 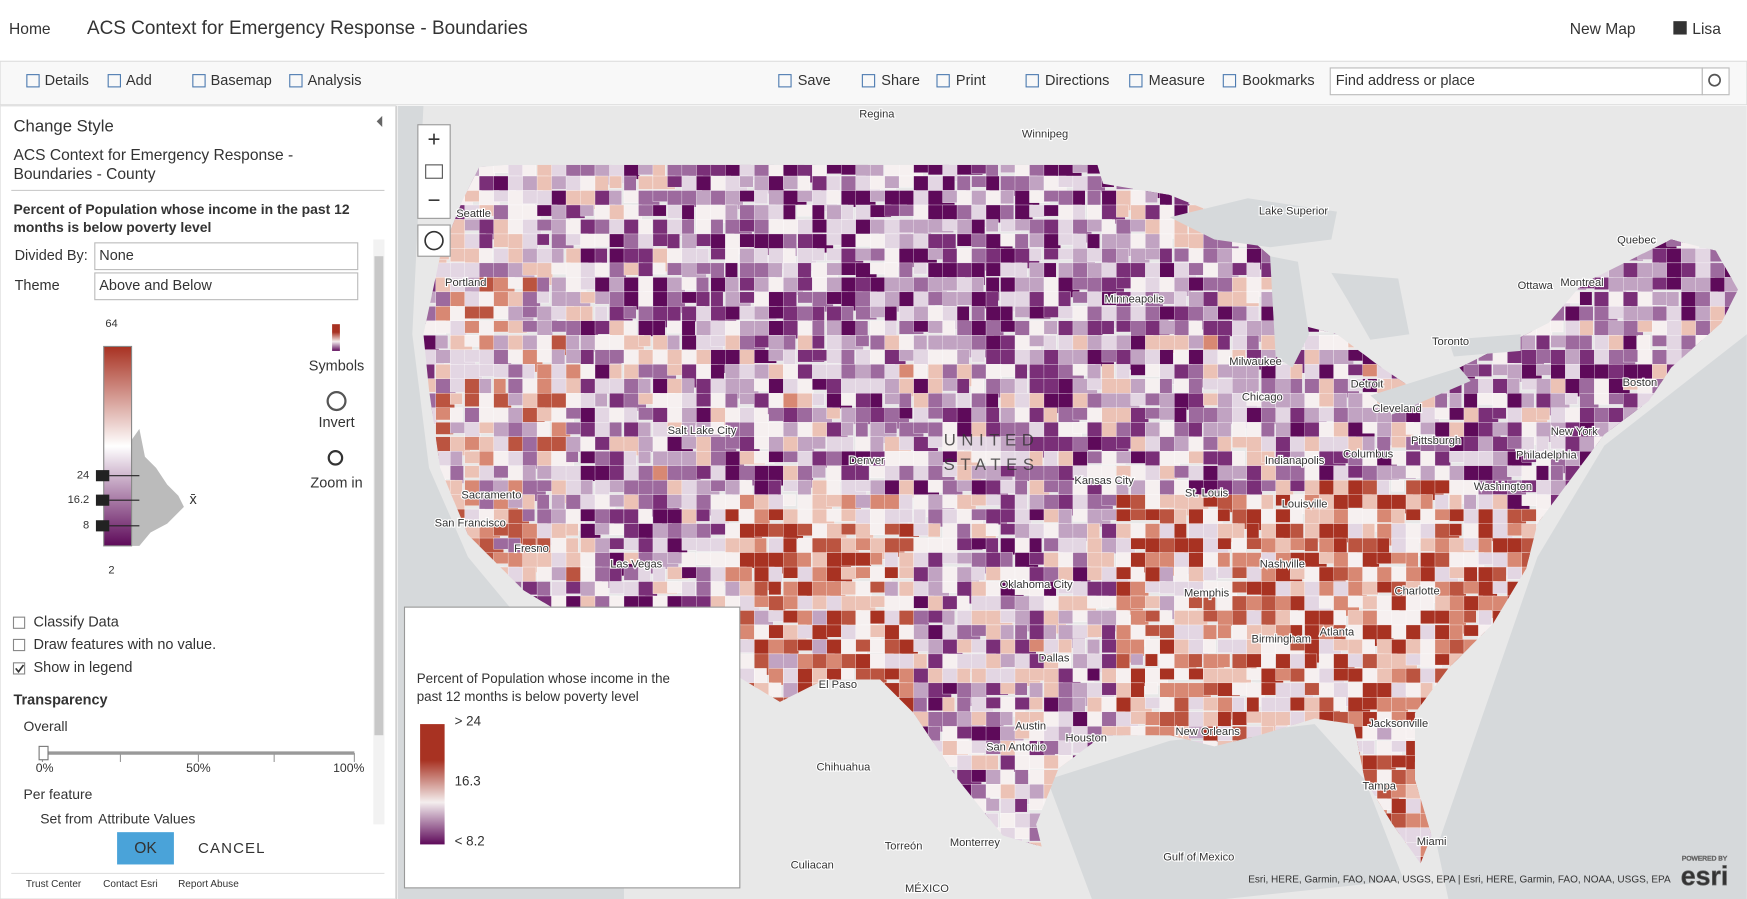 What do you see at coordinates (83, 668) in the screenshot?
I see `checkbox-label: Show in legend` at bounding box center [83, 668].